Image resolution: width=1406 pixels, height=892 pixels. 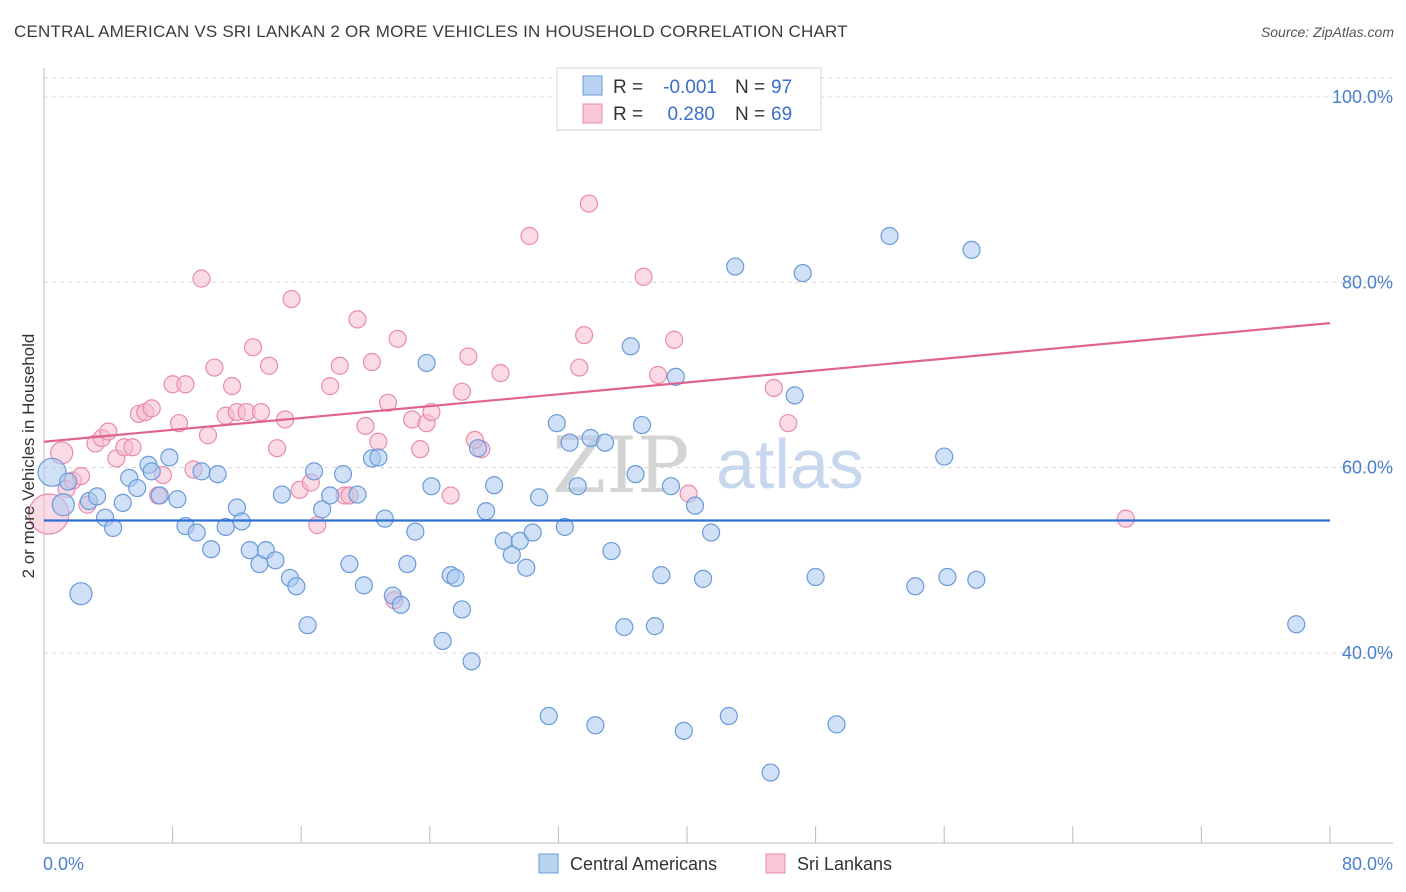 I want to click on y-tick-label: 80.0%, so click(x=1367, y=282).